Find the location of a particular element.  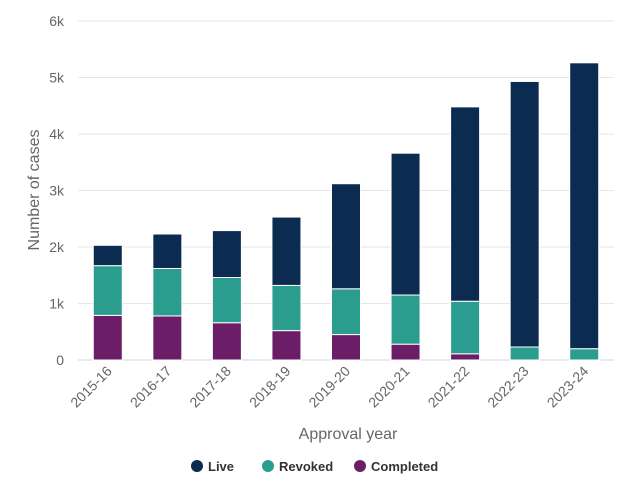

x-tick-label: 2021-22 is located at coordinates (449, 387).